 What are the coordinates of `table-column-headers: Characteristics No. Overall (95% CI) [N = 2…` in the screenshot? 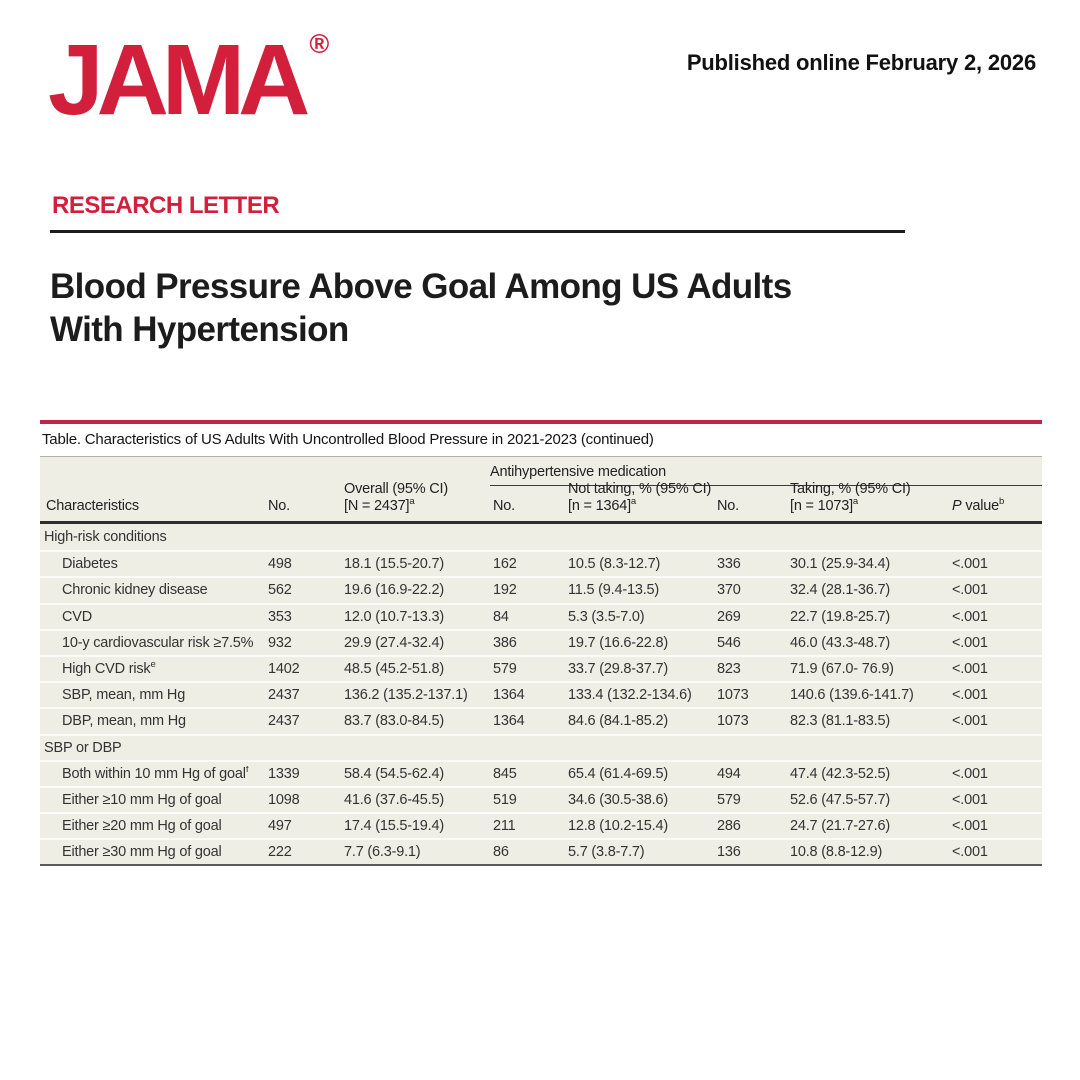 It's located at (541, 501).